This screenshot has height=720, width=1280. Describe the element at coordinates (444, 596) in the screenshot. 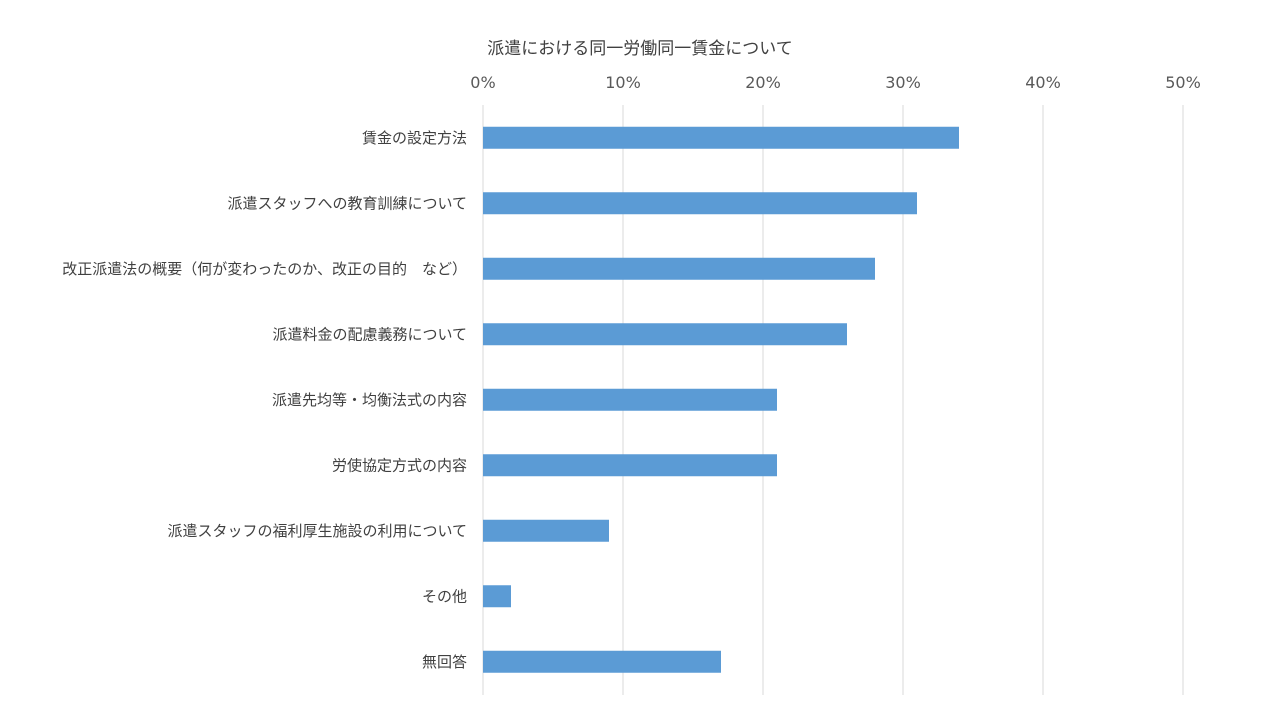

I see `category-label: その他` at that location.